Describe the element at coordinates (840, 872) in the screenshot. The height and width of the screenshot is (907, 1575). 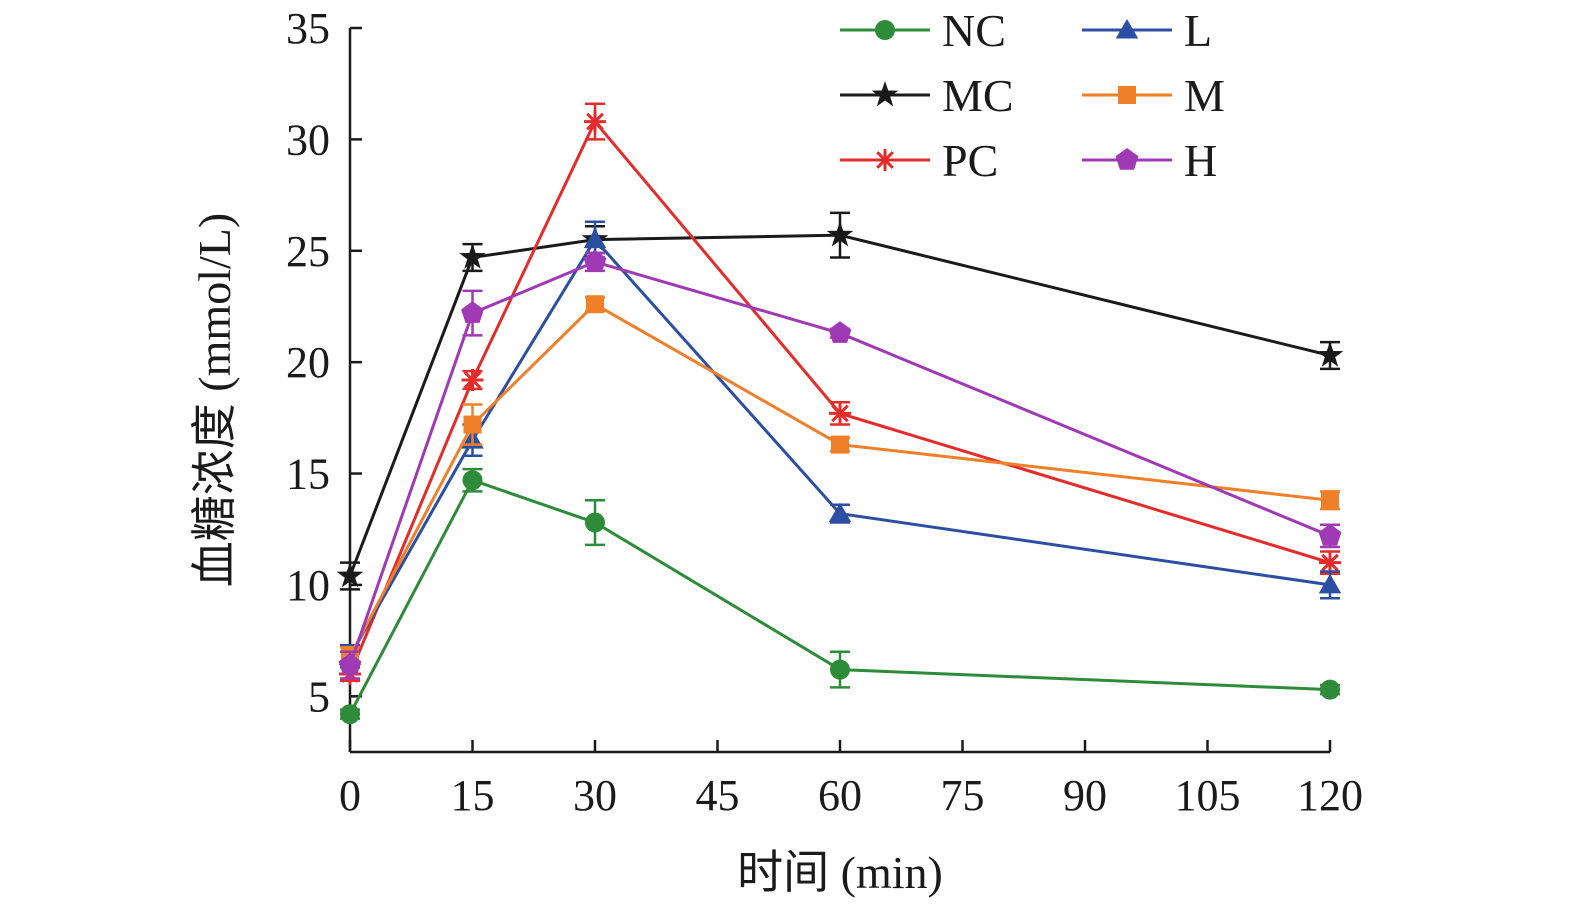
I see `x-axis-title: 时间 (min)` at that location.